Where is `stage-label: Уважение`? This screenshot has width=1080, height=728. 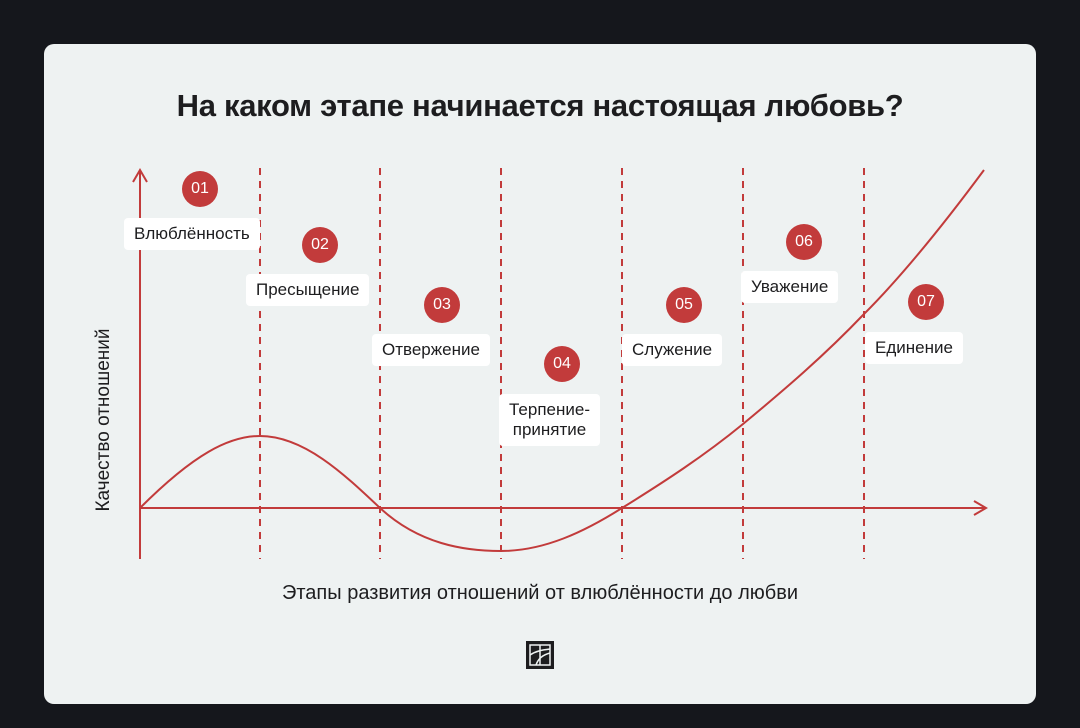 stage-label: Уважение is located at coordinates (790, 287).